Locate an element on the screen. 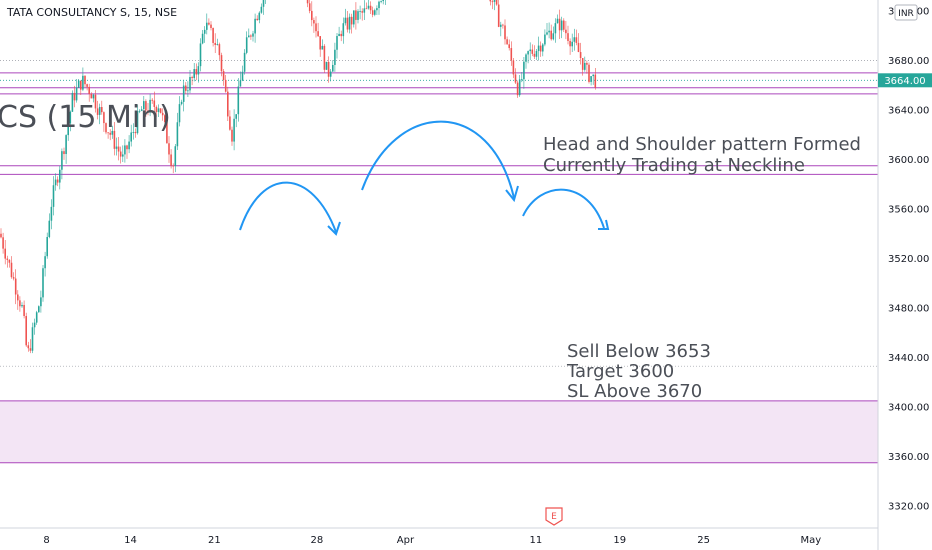 Image resolution: width=932 pixels, height=550 pixels. time-tick-label: 28 is located at coordinates (317, 540).